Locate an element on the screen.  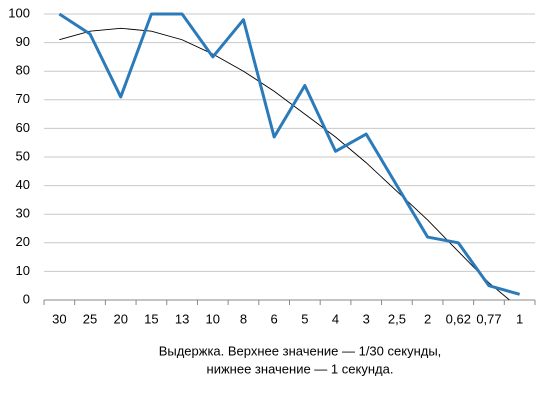
x-tick-label: 1 is located at coordinates (519, 318).